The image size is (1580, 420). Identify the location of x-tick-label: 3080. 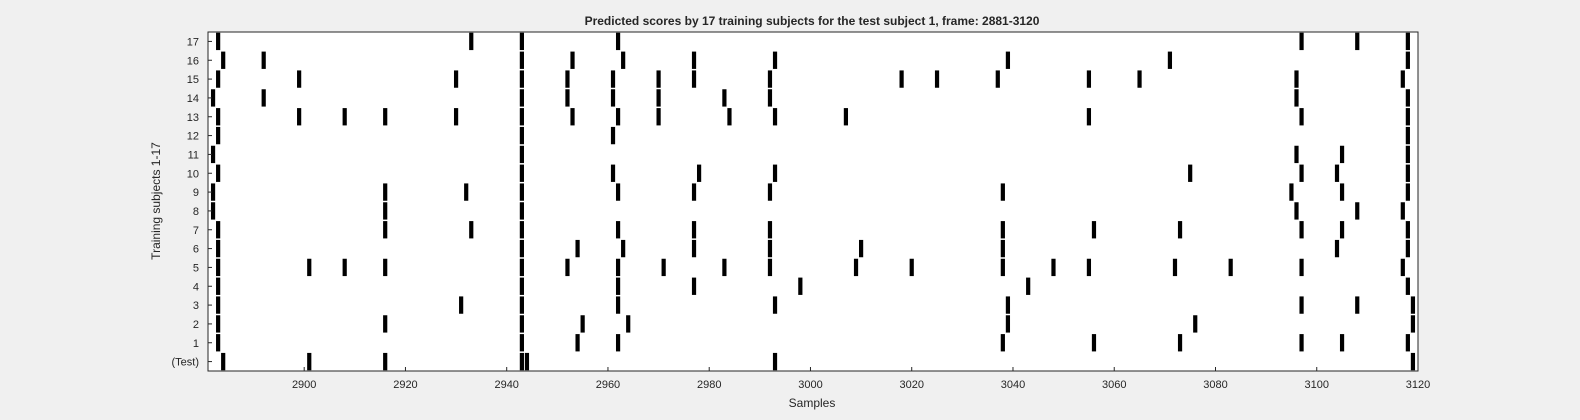
(1215, 385).